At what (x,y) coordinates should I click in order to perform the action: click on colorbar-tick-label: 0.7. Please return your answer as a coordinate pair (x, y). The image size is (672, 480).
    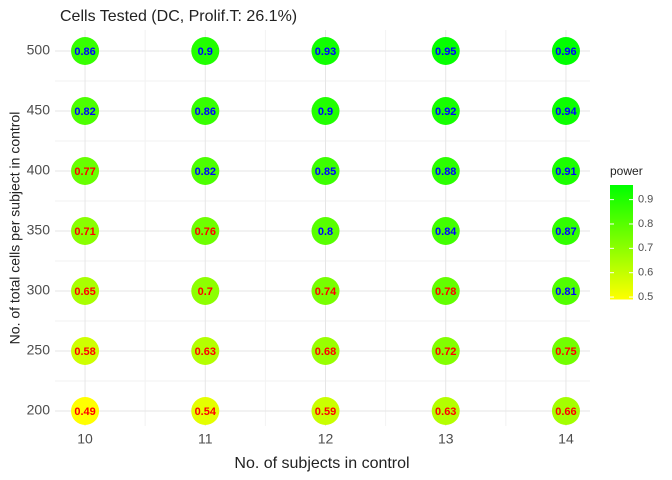
    Looking at the image, I should click on (645, 248).